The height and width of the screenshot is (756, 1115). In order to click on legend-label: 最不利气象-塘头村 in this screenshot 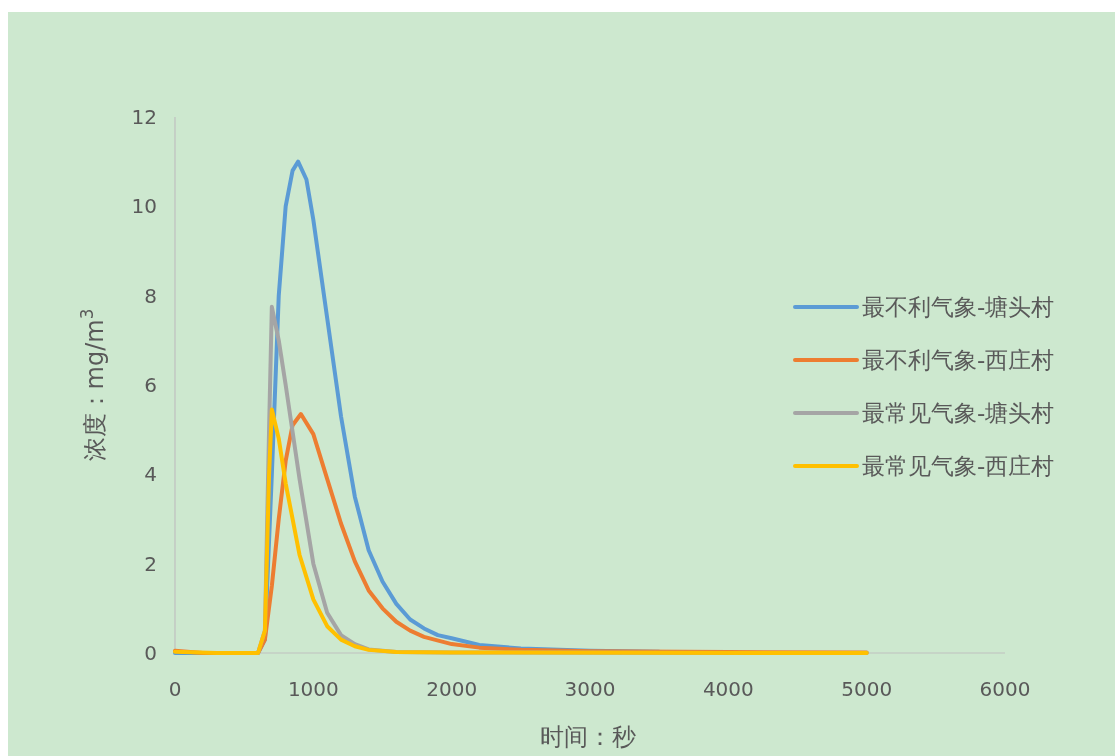, I will do `click(958, 307)`.